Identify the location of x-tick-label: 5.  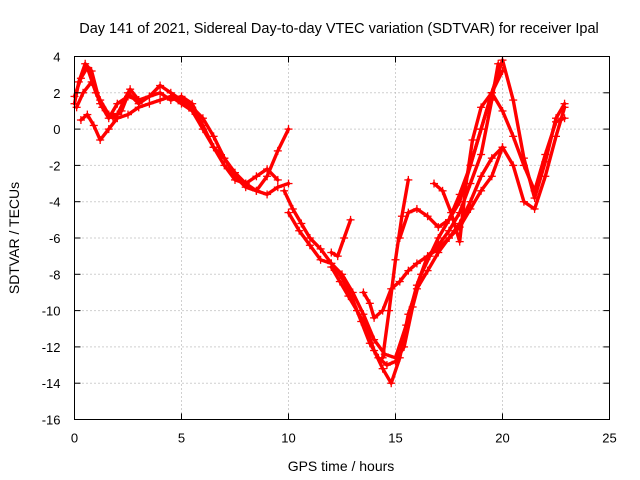
(181, 438).